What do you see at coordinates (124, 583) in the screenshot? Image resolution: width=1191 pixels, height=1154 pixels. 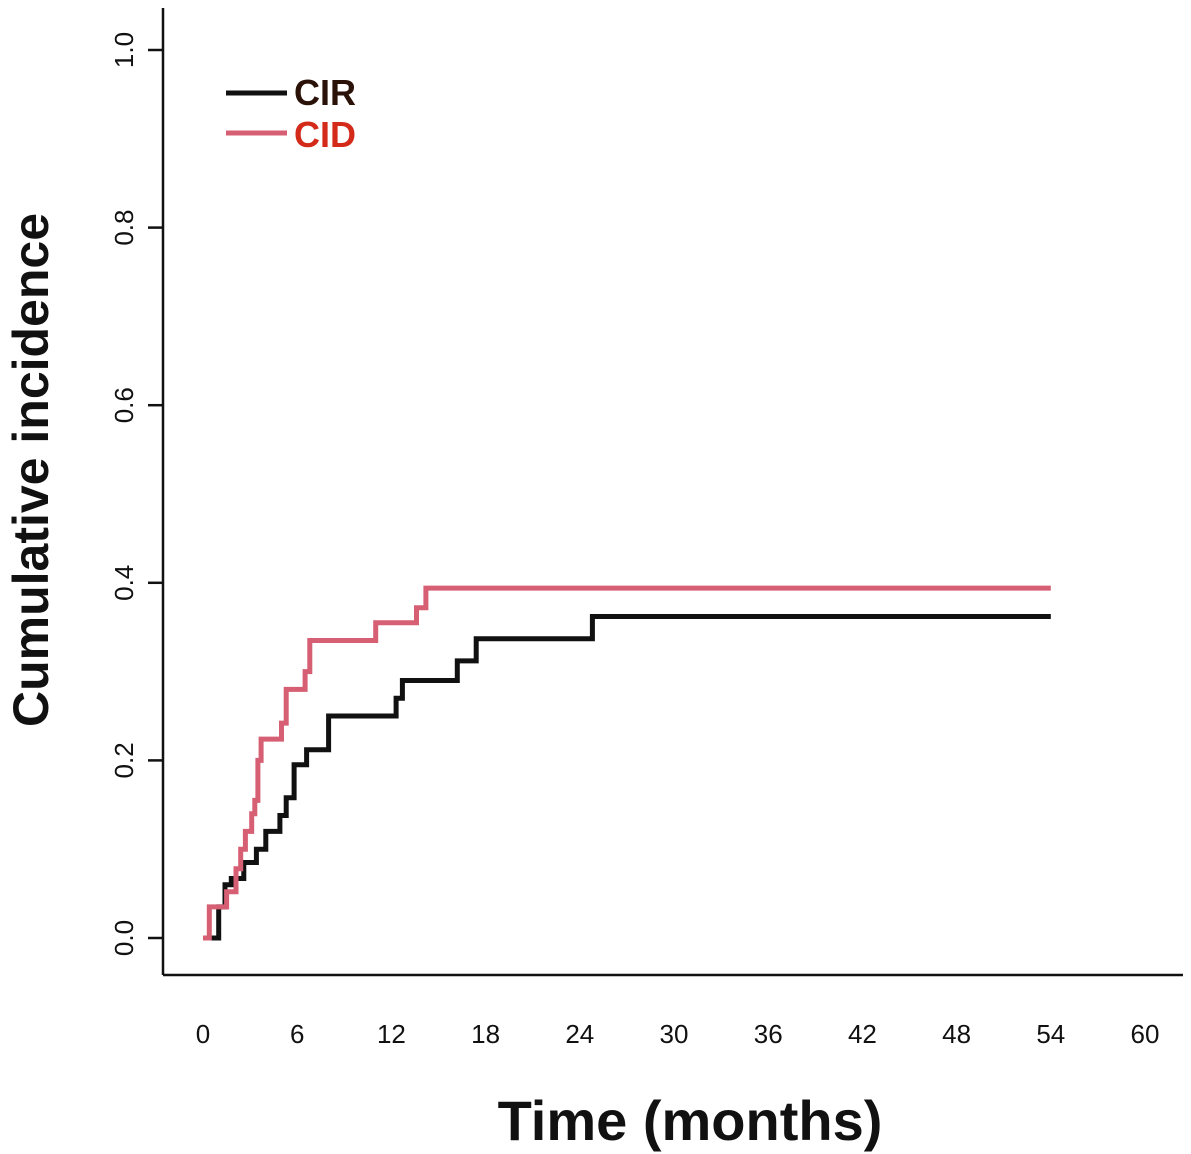 I see `y-tick-label: 0.4` at bounding box center [124, 583].